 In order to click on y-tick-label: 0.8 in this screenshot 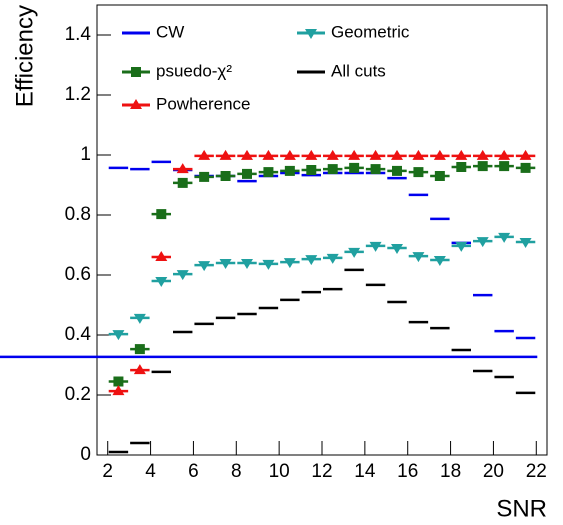, I will do `click(78, 214)`.